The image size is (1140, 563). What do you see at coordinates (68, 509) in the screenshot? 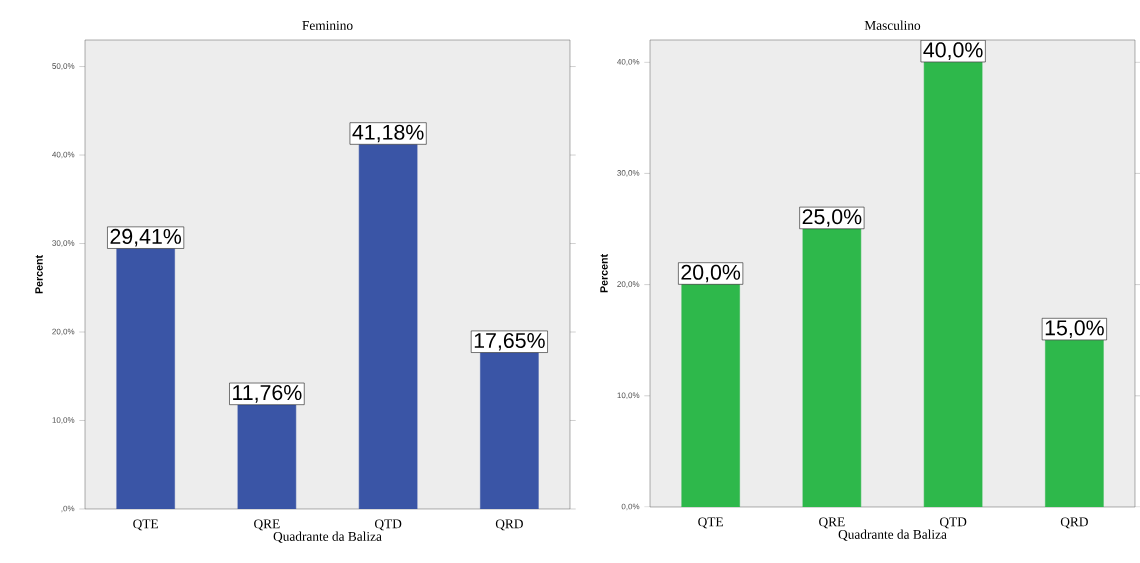
I see `y-tick-label: ,0%` at bounding box center [68, 509].